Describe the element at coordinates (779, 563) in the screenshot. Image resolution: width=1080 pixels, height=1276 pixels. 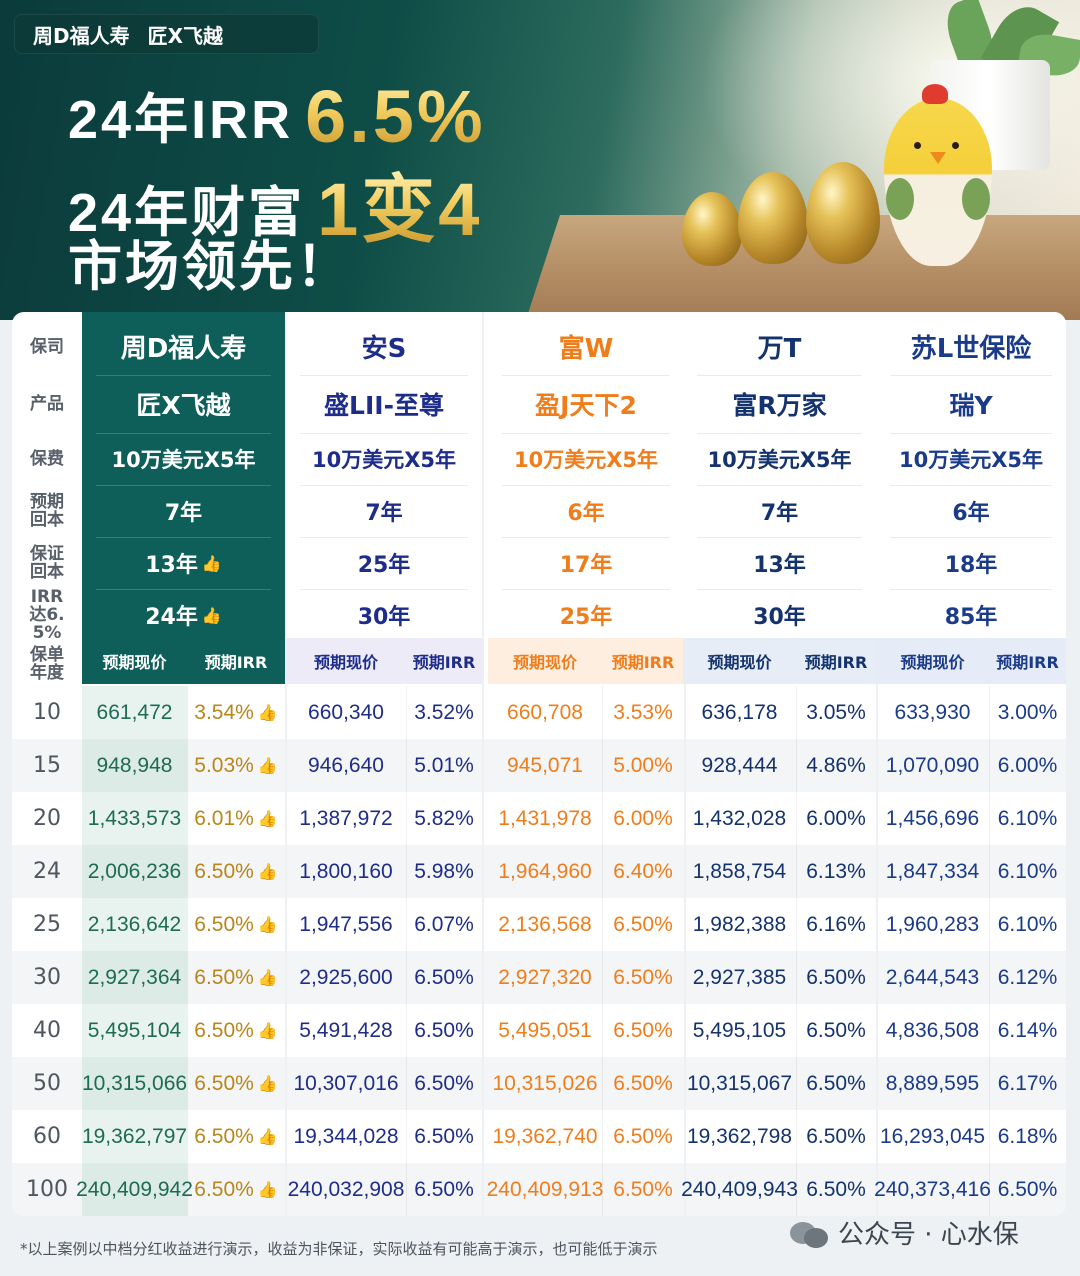
I see `header-guaranteed-breakeven: 13年` at that location.